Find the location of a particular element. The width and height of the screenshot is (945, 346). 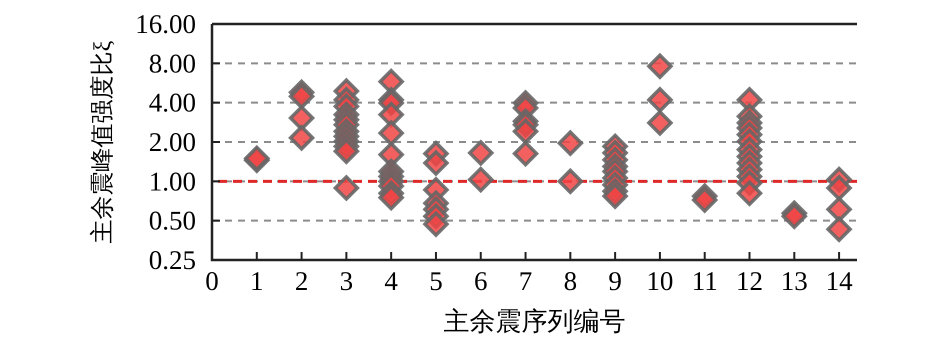

y-tick-label: 1.00 is located at coordinates (172, 181).